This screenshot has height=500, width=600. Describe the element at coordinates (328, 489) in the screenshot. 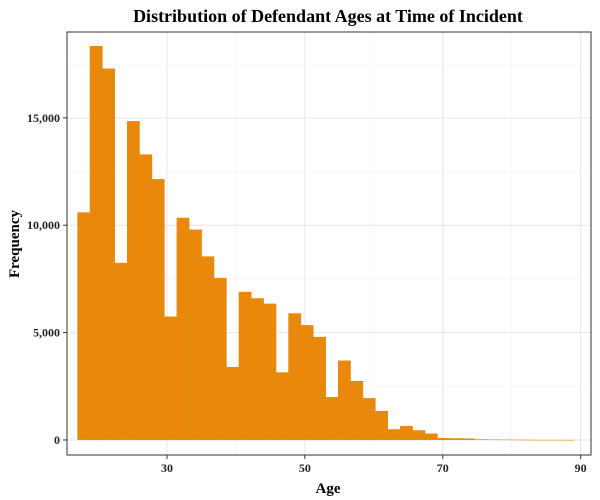

I see `x-axis-title: Age` at that location.